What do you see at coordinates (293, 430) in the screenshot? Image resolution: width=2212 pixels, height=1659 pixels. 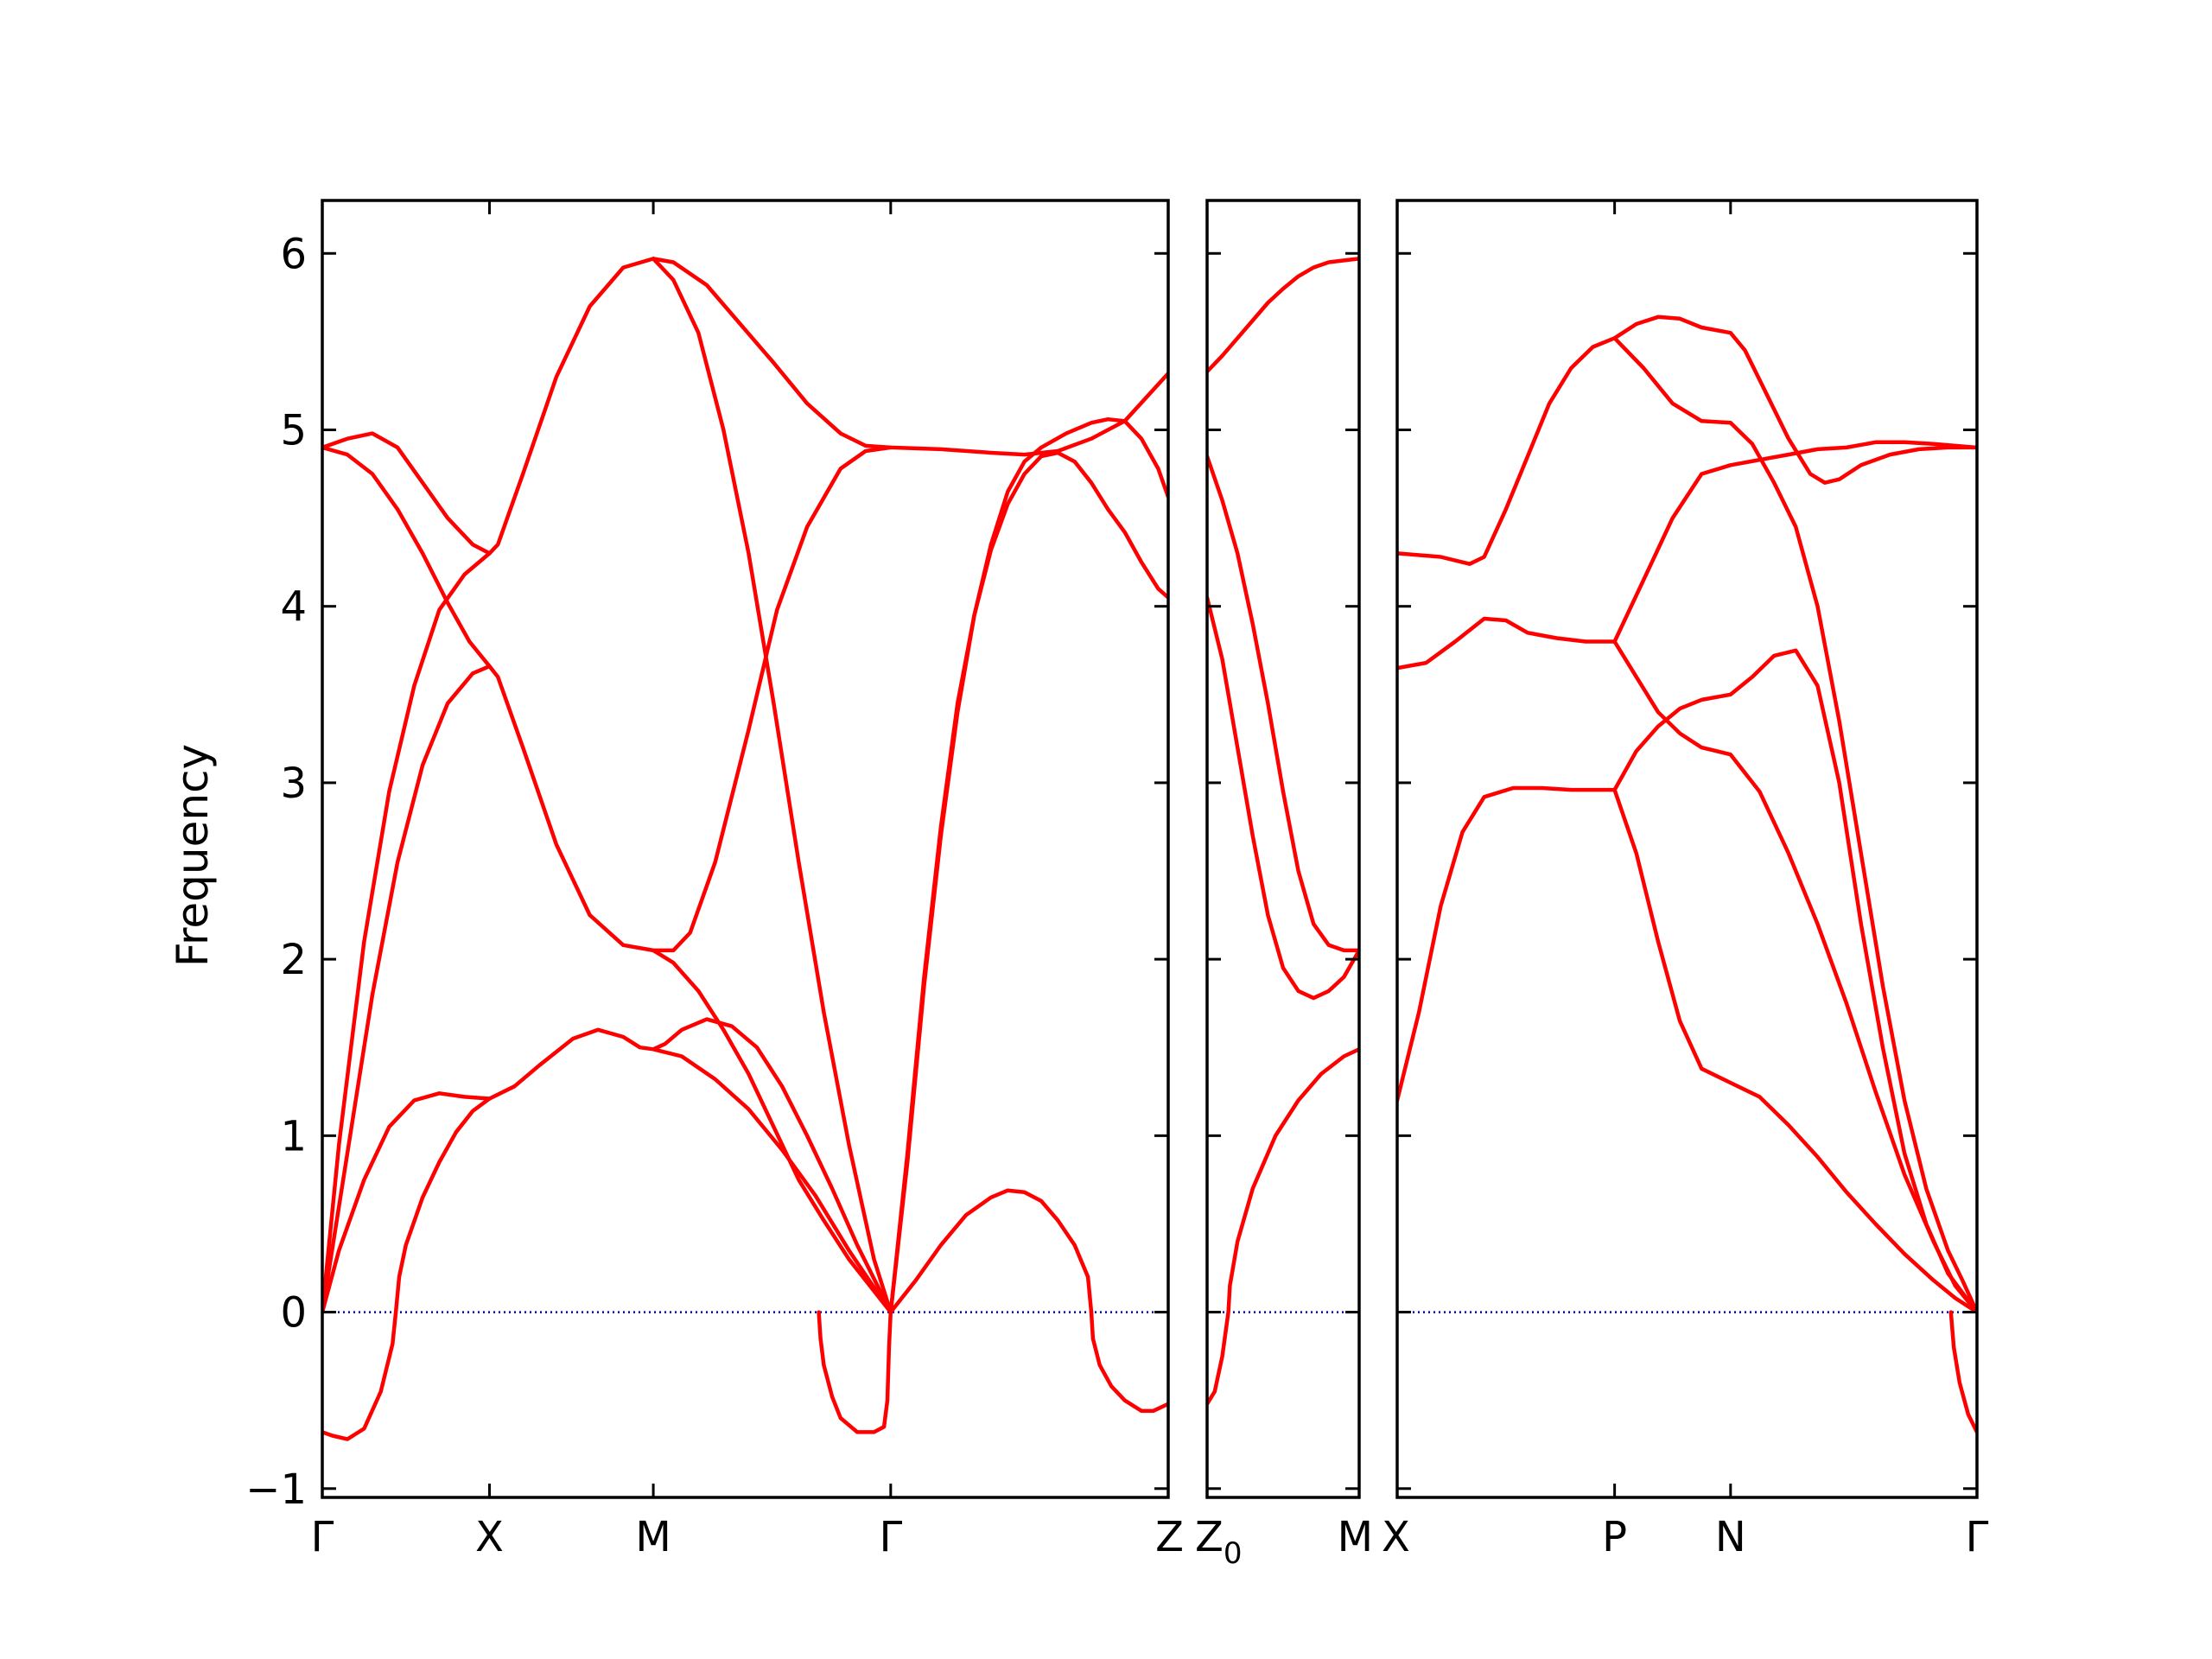 I see `y-tick-label: 5` at bounding box center [293, 430].